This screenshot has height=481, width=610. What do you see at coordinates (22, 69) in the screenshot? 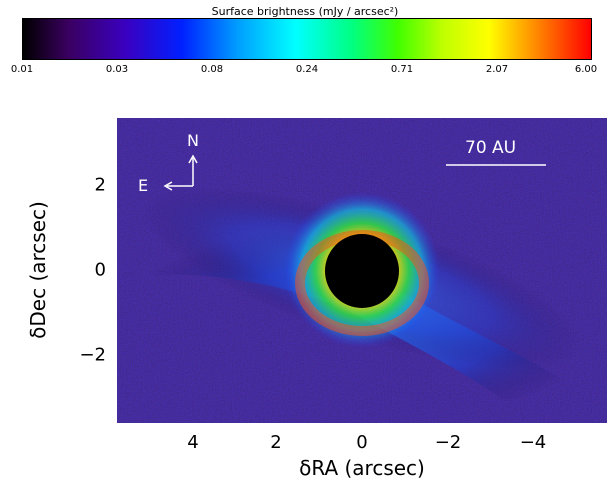
I see `colorbar-tick: 0.01` at bounding box center [22, 69].